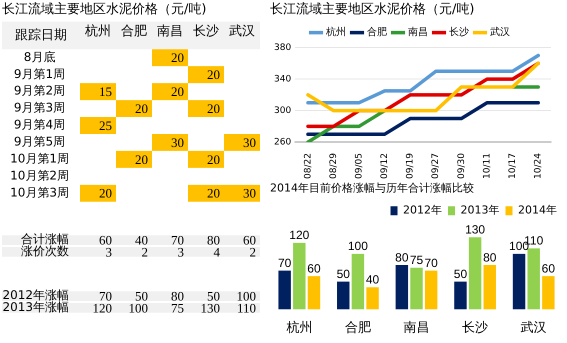 This screenshot has width=567, height=343. What do you see at coordinates (411, 165) in the screenshot?
I see `x-tick-label: 09/19` at bounding box center [411, 165].